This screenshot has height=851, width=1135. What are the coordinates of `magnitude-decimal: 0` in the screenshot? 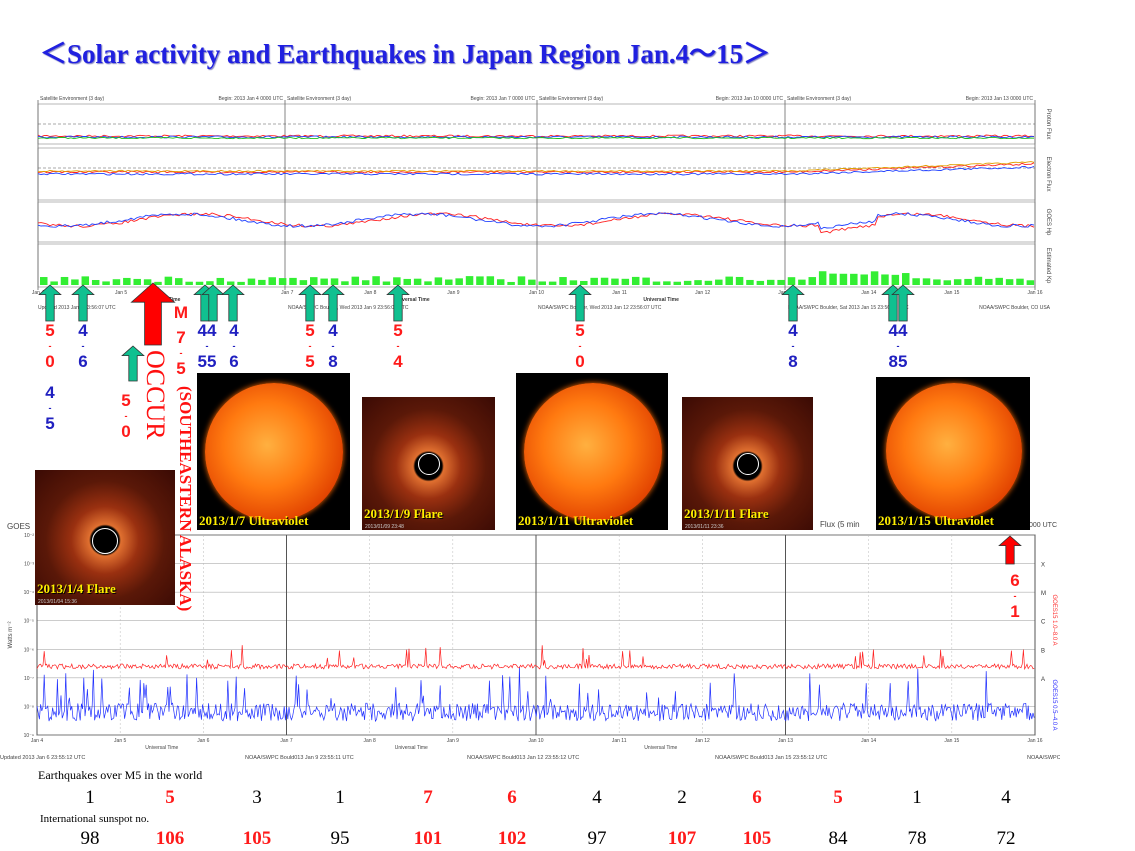 It's located at (50, 361).